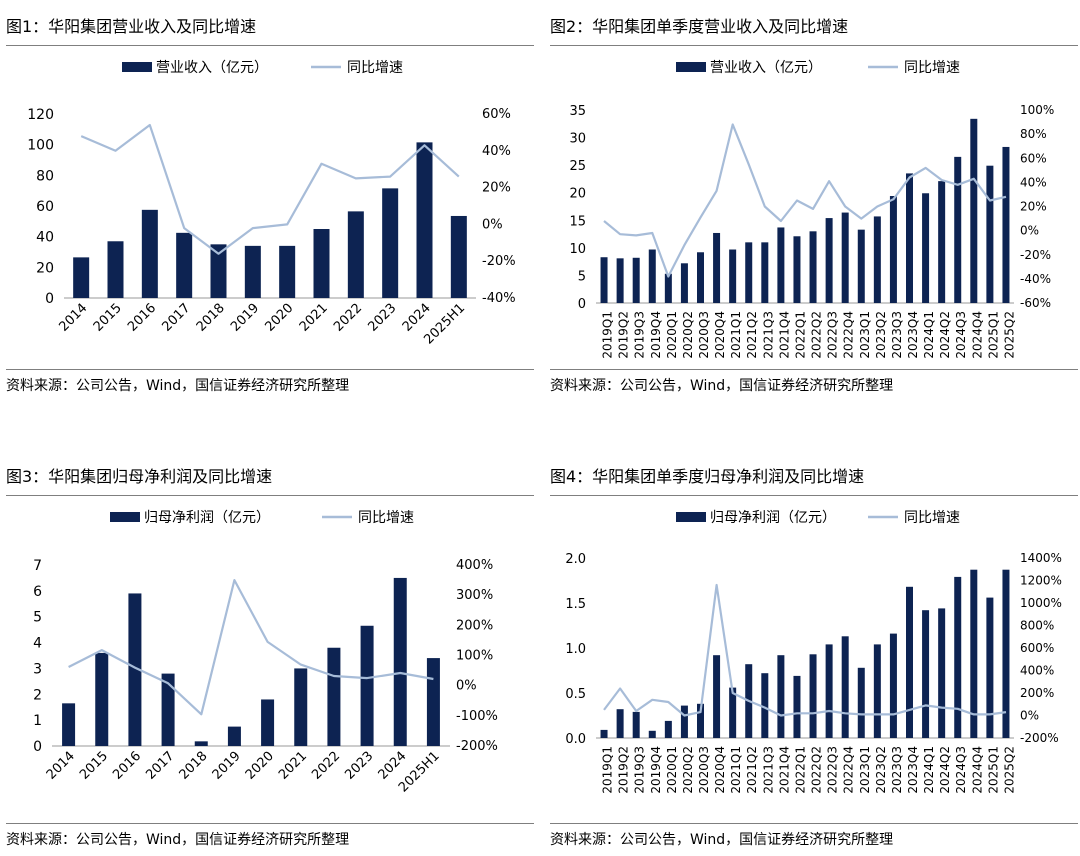  I want to click on bar-2019Q4, so click(652, 734).